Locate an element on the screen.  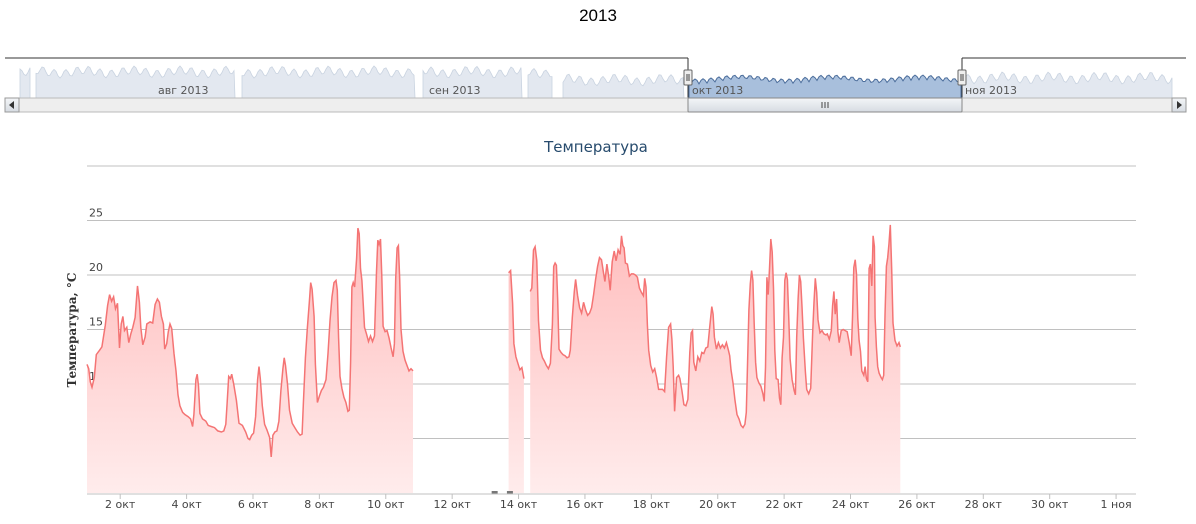
x-tick-label: 8 окт is located at coordinates (319, 504).